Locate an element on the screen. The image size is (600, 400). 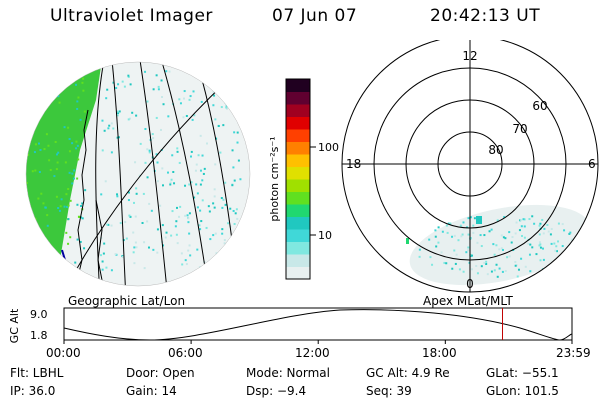
altitude-plot: GC Alt 9.0 1.8 is located at coordinates (290, 325).